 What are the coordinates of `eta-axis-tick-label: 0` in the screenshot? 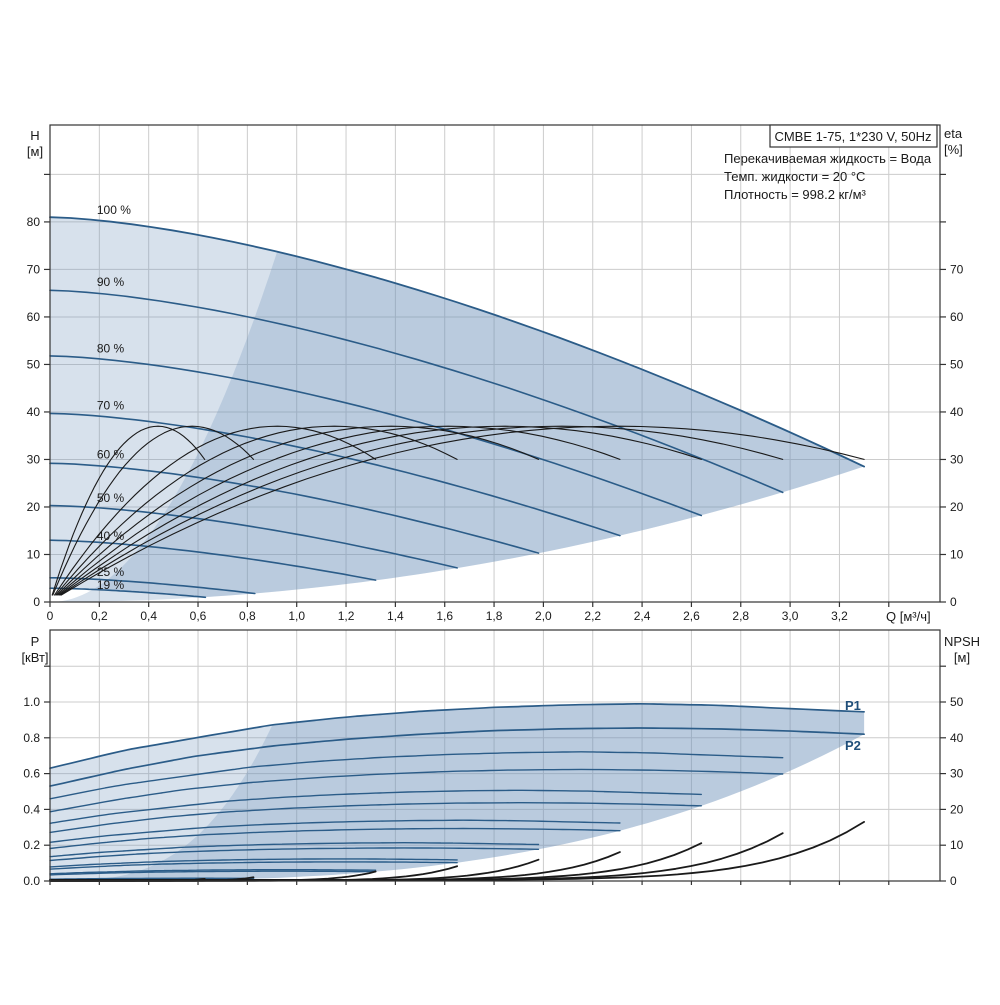 It's located at (953, 602).